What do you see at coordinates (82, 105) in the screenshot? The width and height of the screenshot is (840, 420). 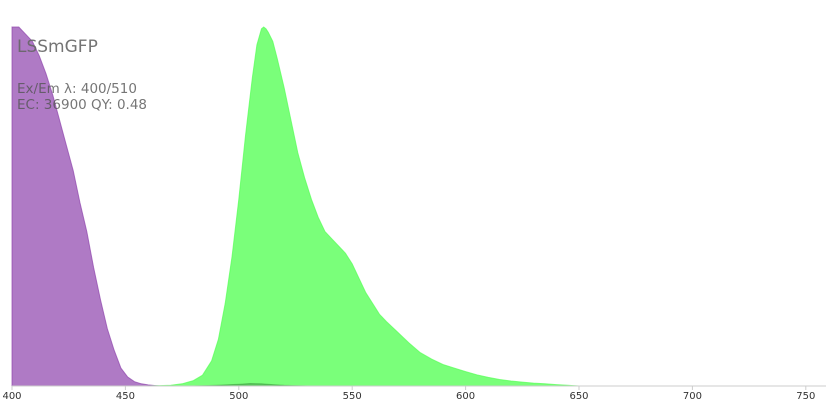 I see `ec-qy-label: EC: 36900 QY: 0.48` at bounding box center [82, 105].